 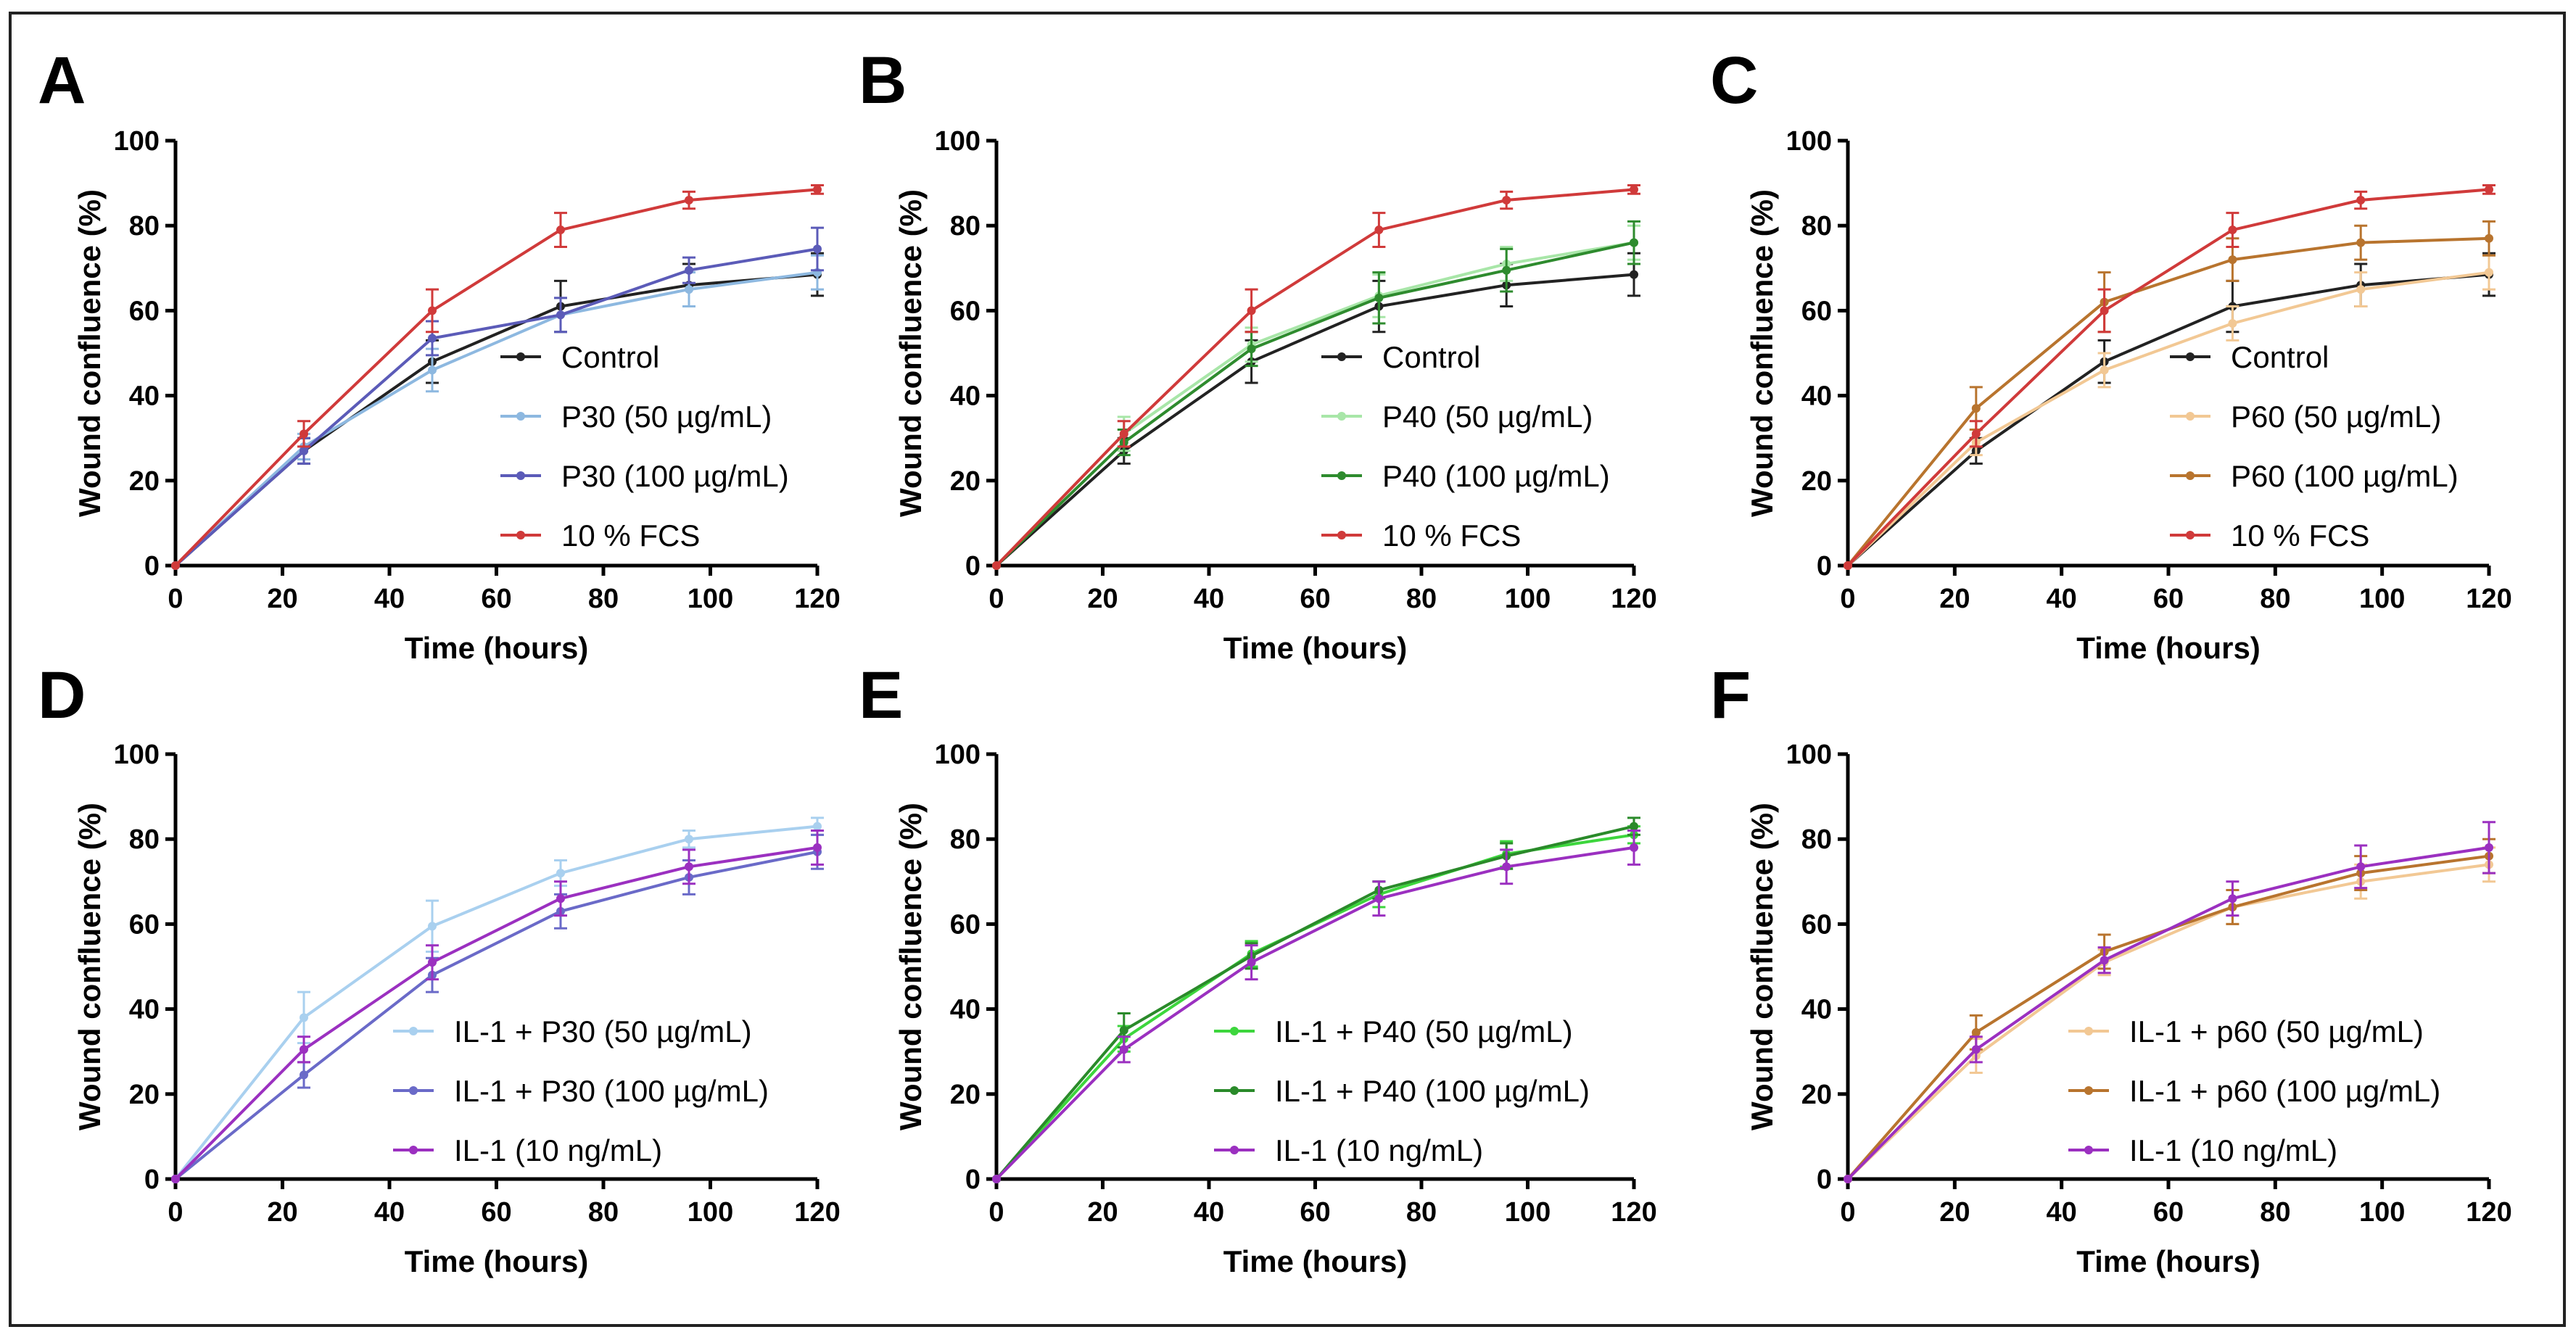 I want to click on legend-label: P30 (50 µg/mL), so click(x=666, y=417).